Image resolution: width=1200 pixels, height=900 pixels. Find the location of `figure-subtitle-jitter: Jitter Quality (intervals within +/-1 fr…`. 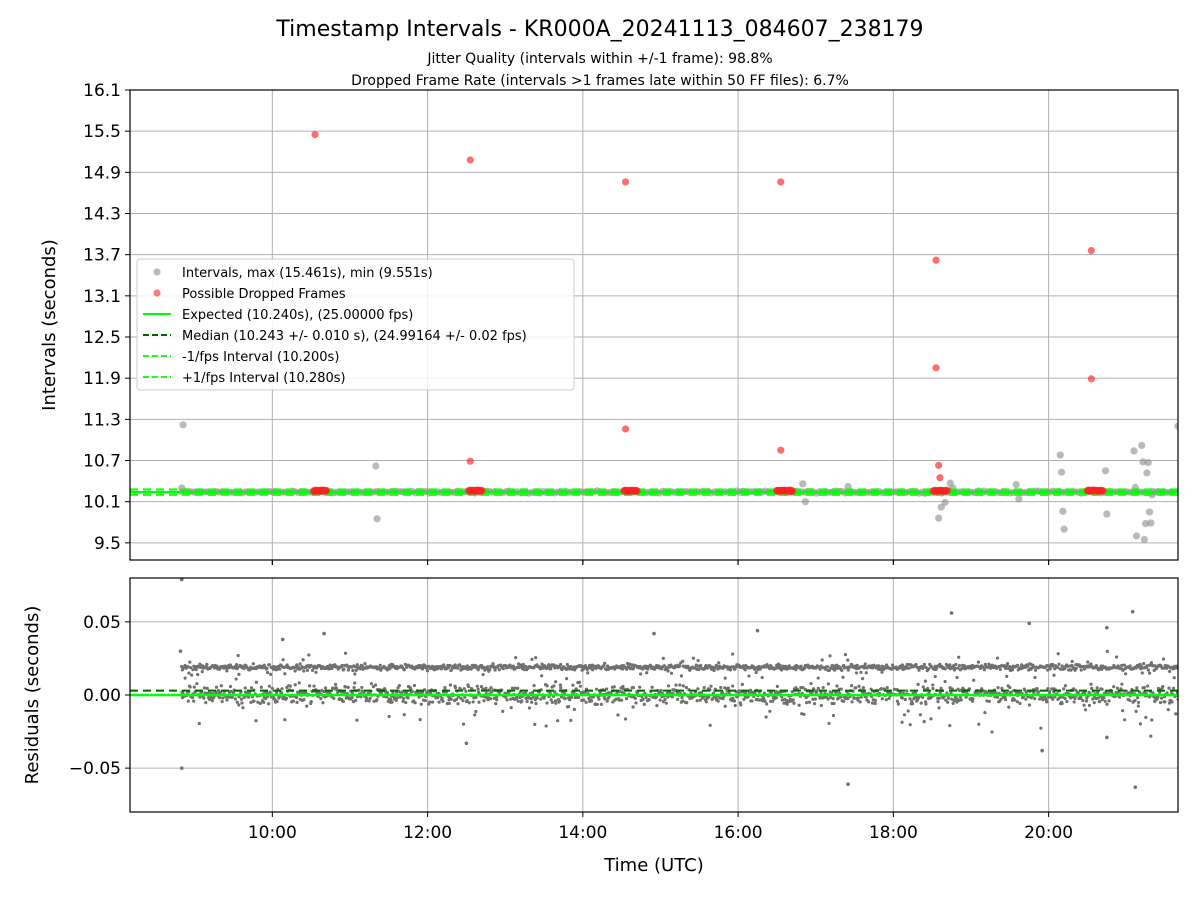

figure-subtitle-jitter: Jitter Quality (intervals within +/-1 fr… is located at coordinates (599, 59).